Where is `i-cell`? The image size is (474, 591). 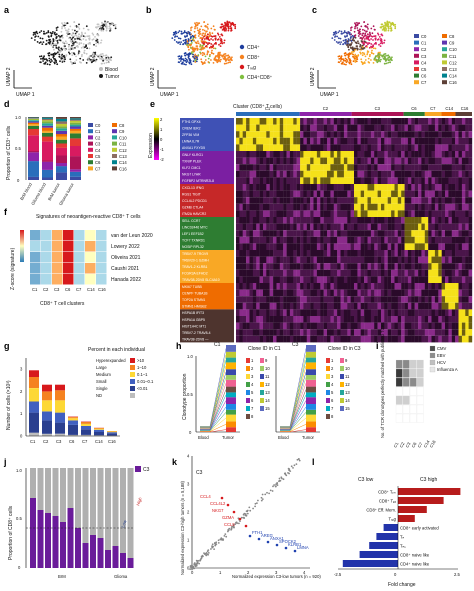
i-cell is located at coordinates (399, 391).